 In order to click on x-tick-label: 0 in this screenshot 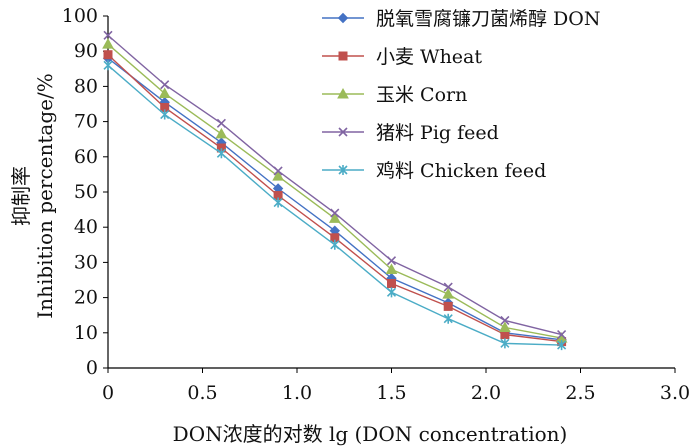, I will do `click(108, 393)`.